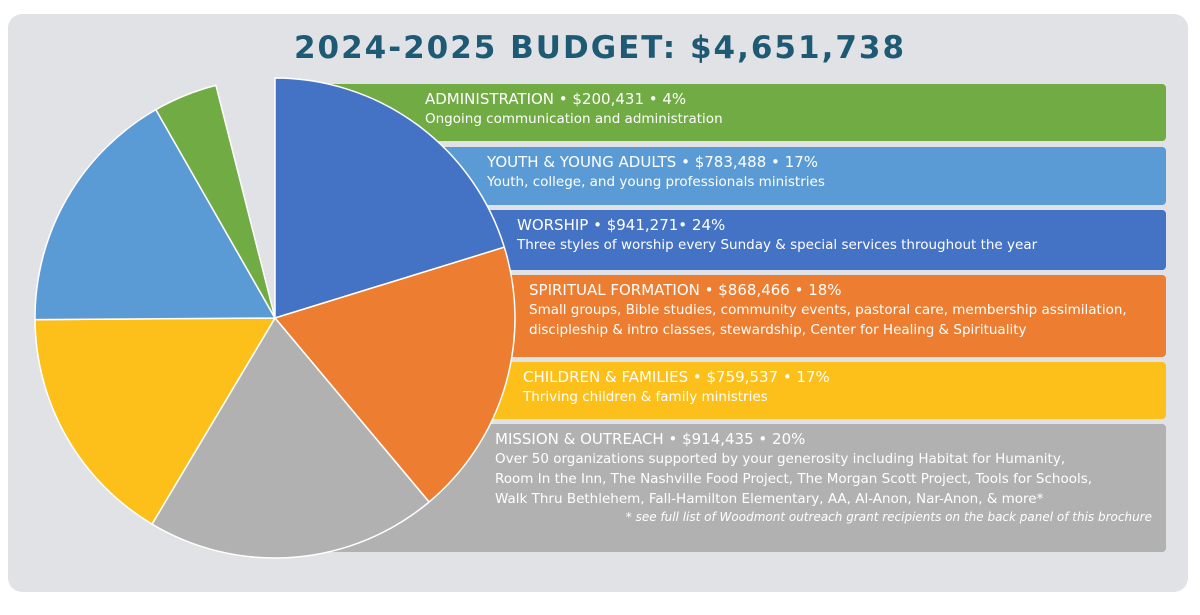 The image size is (1200, 615). Describe the element at coordinates (621, 225) in the screenshot. I see `band-worship-header: WORSHIP • $941,271• 24%` at that location.